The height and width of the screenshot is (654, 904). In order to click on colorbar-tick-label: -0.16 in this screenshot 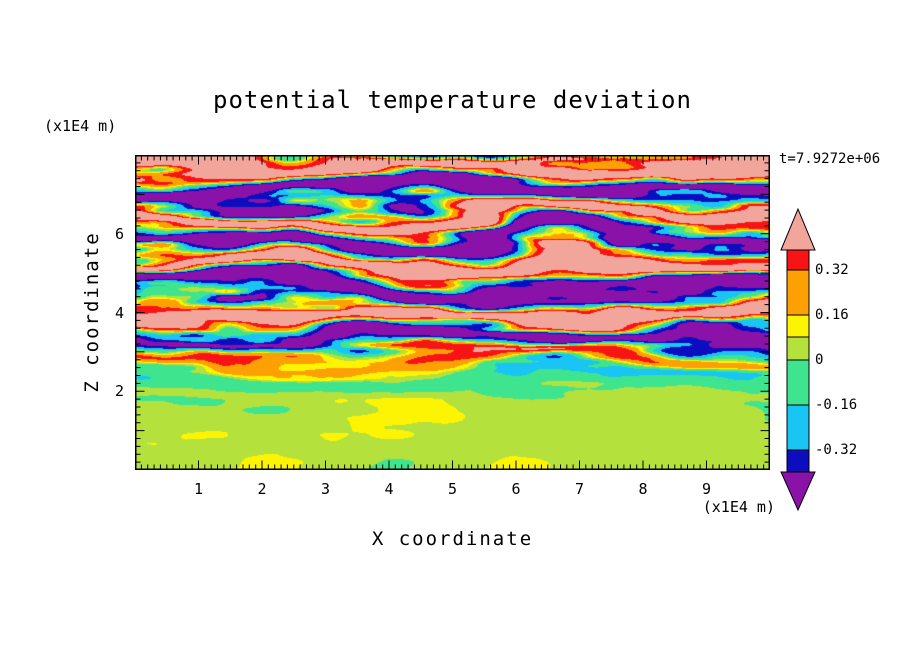, I will do `click(836, 405)`.